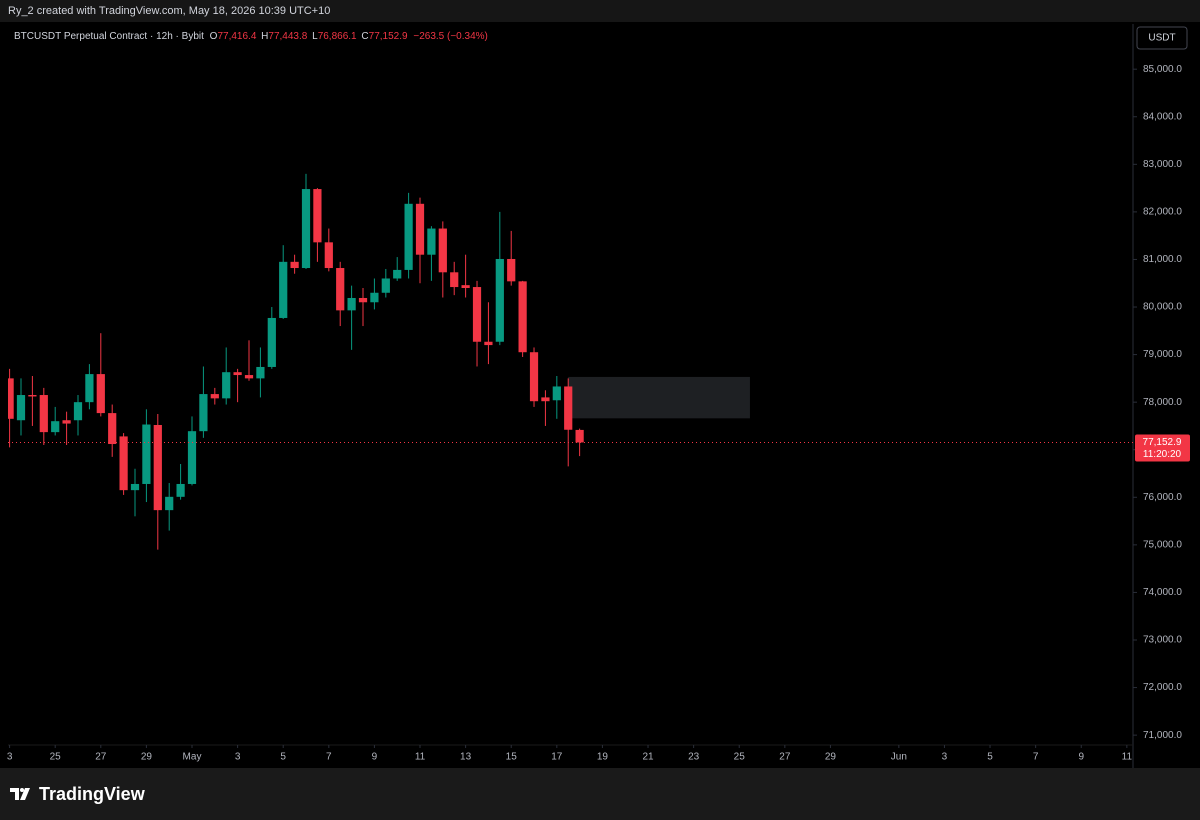  What do you see at coordinates (659, 397) in the screenshot?
I see `zone` at bounding box center [659, 397].